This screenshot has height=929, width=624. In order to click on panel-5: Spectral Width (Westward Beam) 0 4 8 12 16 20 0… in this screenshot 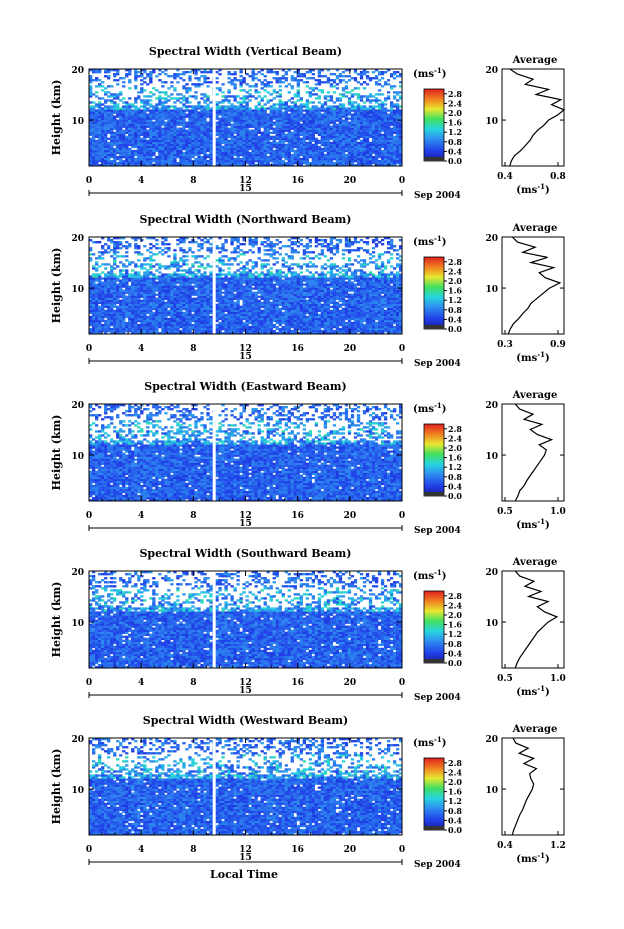, I will do `click(308, 792)`.